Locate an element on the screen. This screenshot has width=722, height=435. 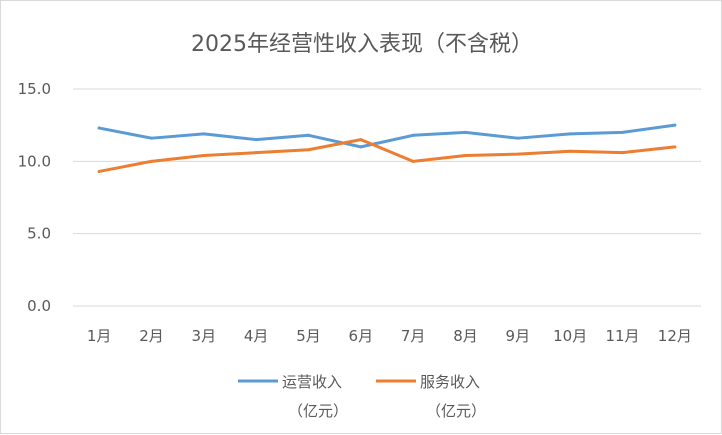
x-tick-label: 8月 is located at coordinates (465, 336).